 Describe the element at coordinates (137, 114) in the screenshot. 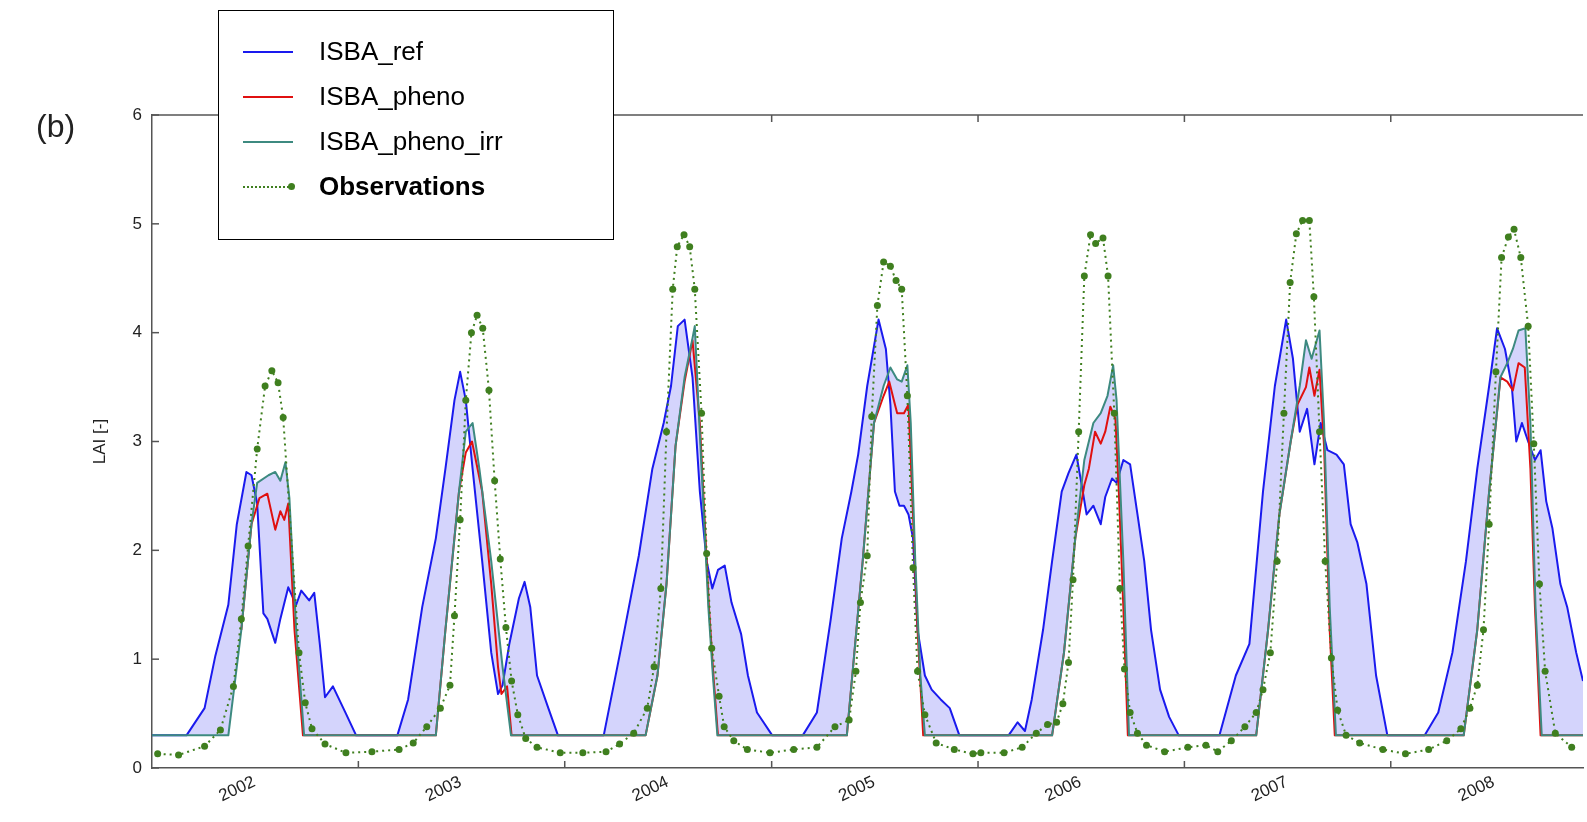

I see `y-tick-label: 6` at that location.